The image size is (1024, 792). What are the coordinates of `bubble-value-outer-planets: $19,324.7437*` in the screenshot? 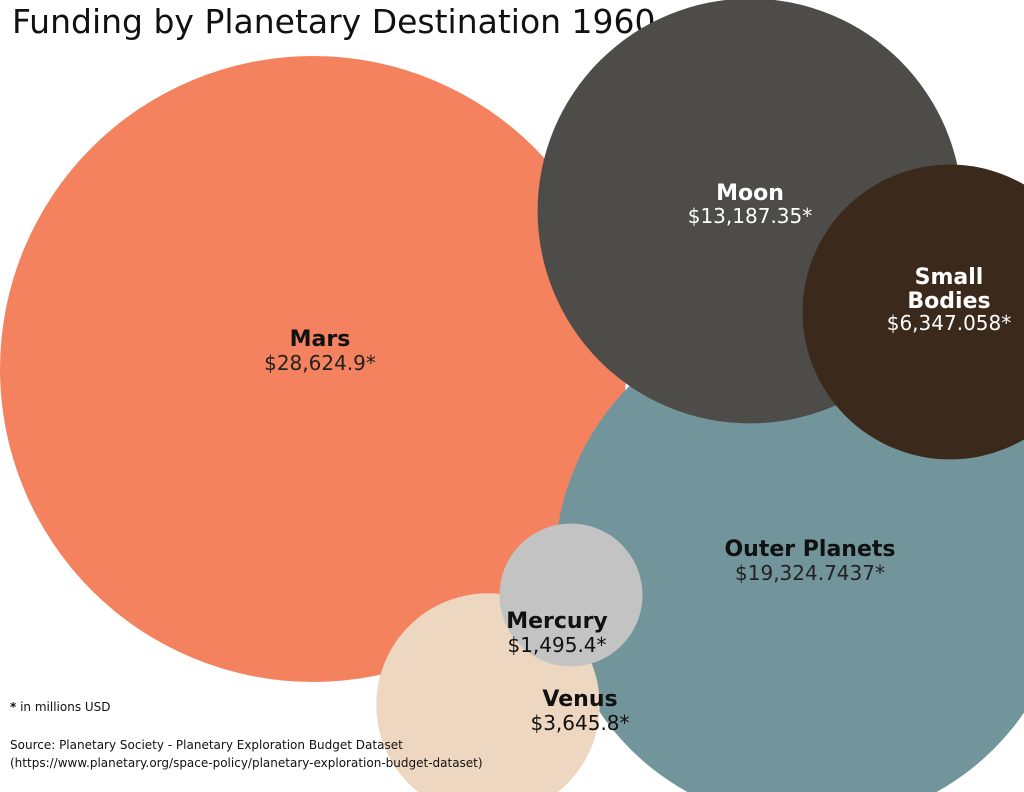 It's located at (810, 573).